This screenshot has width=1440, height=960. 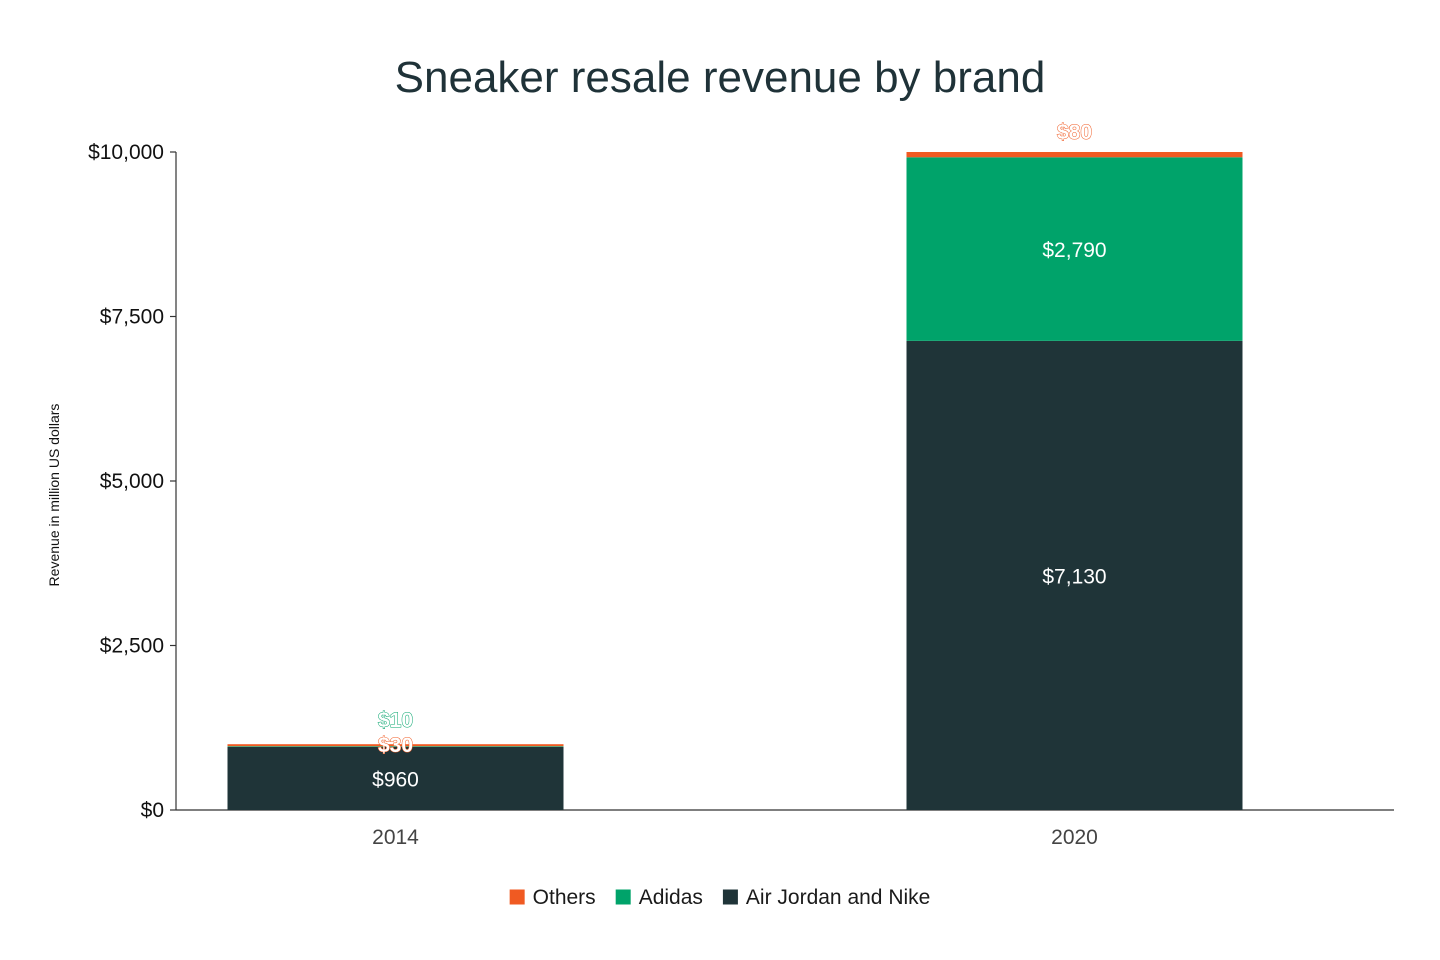 I want to click on data-label-air-jordan-and-nike-2020: $7,130, so click(x=1074, y=576).